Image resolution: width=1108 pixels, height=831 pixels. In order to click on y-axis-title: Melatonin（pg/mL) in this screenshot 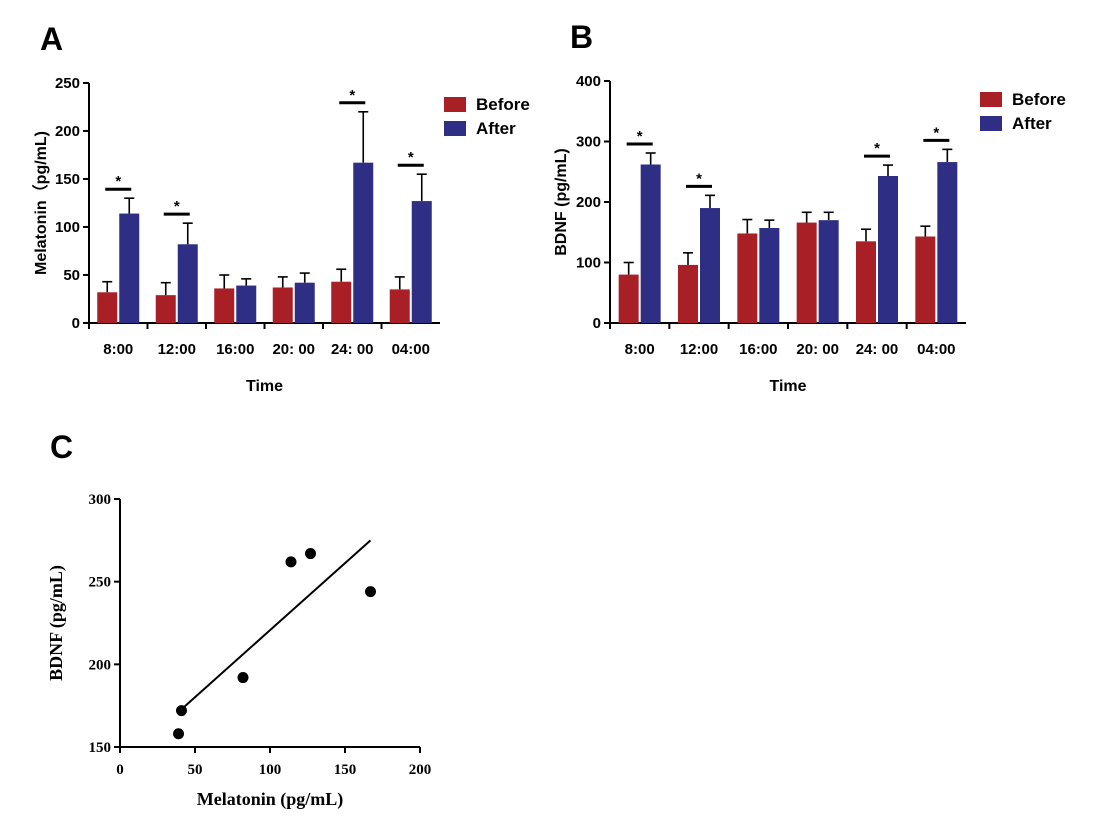, I will do `click(41, 203)`.